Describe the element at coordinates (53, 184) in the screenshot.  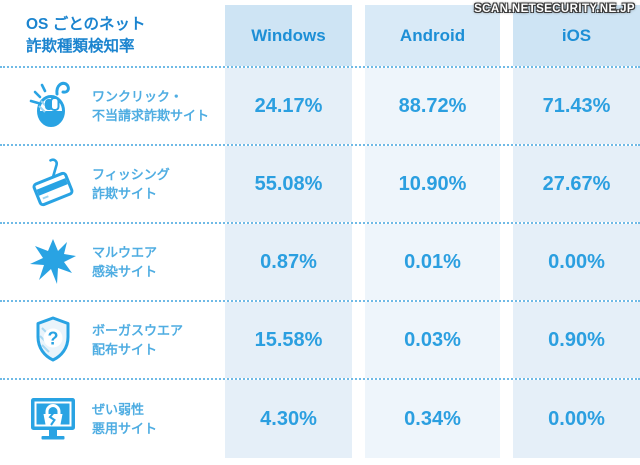
I see `phishing-card-icon` at that location.